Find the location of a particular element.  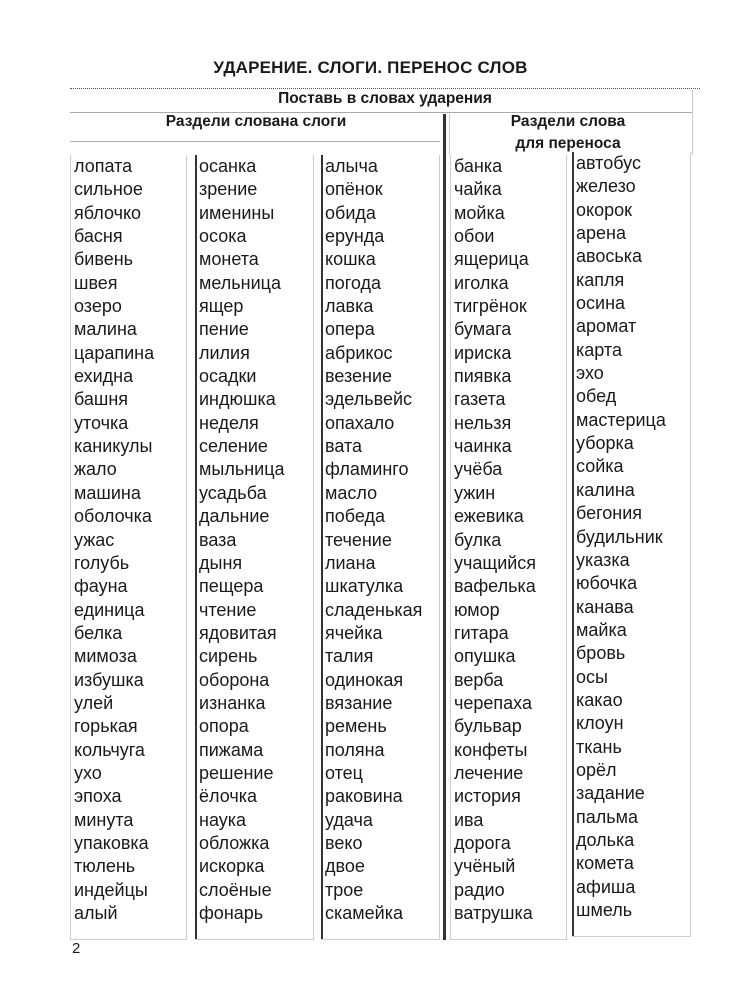

word-item: селение is located at coordinates (233, 446).